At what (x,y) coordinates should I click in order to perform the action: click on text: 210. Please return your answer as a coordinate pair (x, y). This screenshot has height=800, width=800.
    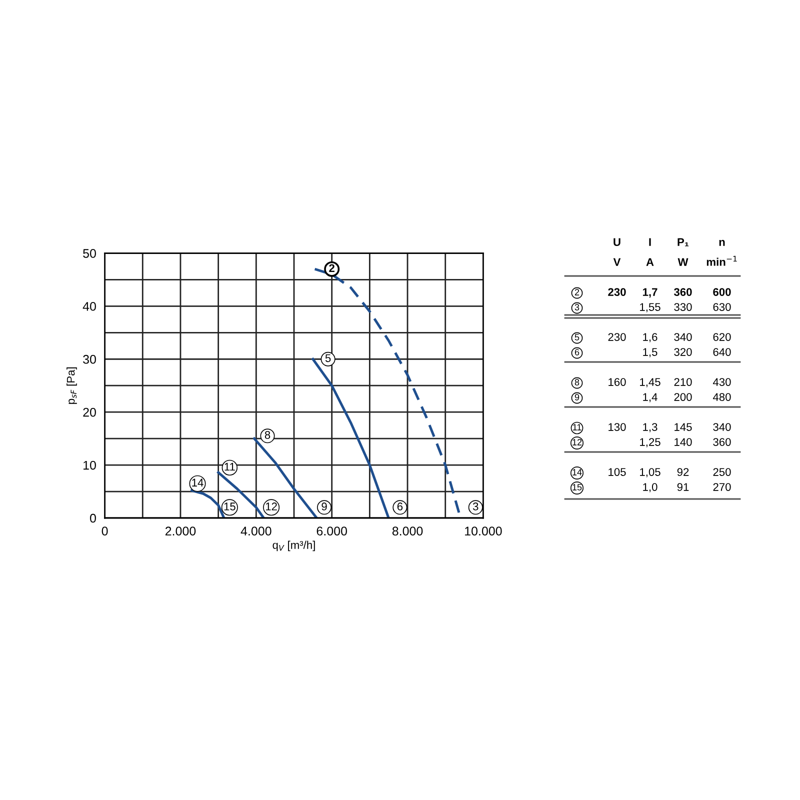
    Looking at the image, I should click on (683, 382).